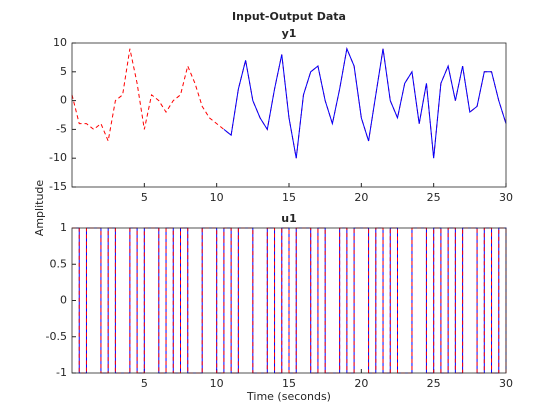  I want to click on y-tick-label: 1, so click(63, 227).